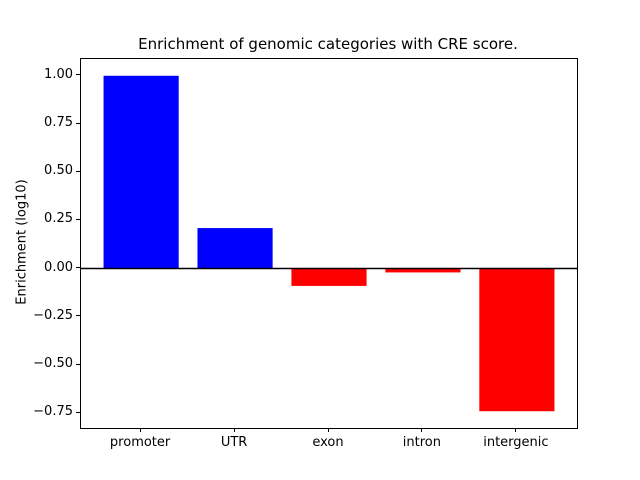 This screenshot has width=640, height=480. What do you see at coordinates (53, 315) in the screenshot?
I see `y-tick-label: −0.25` at bounding box center [53, 315].